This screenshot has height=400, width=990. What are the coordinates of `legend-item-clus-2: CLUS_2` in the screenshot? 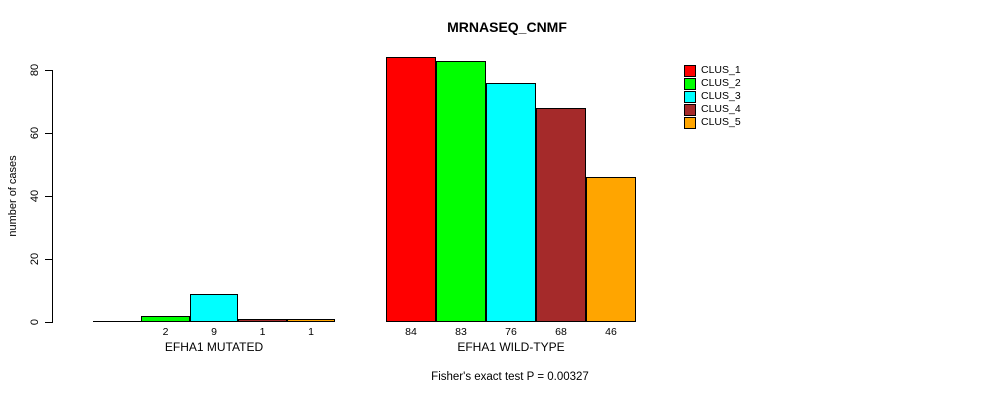 It's located at (712, 83).